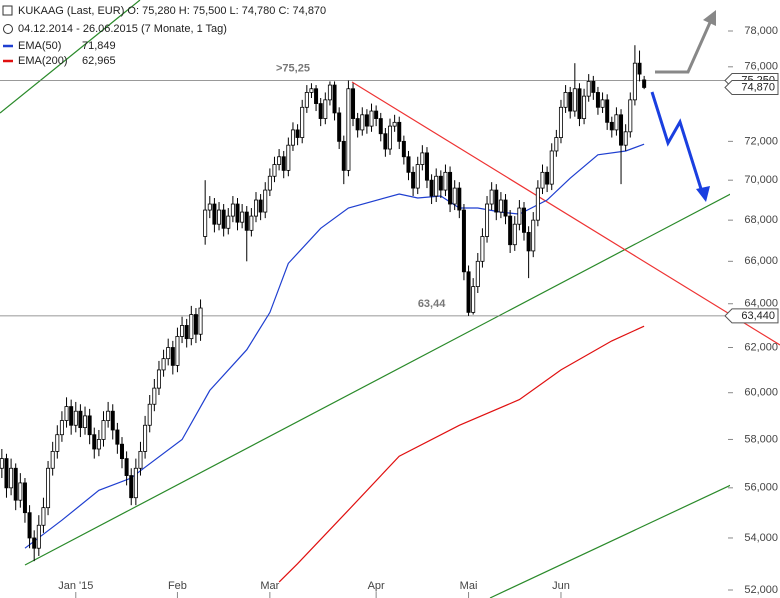 This screenshot has height=598, width=780. Describe the element at coordinates (43, 61) in the screenshot. I see `legend-label: EMA(200)` at that location.